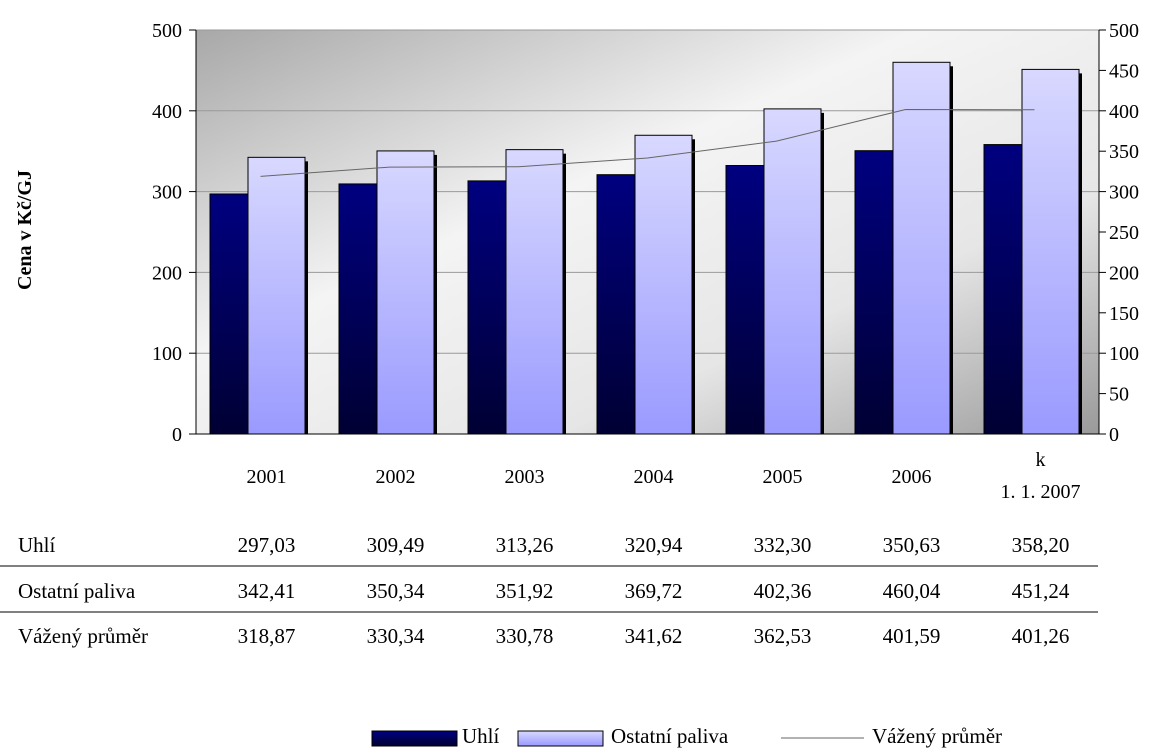 This screenshot has width=1162, height=752. I want to click on table-cell: 451,24, so click(1041, 591).